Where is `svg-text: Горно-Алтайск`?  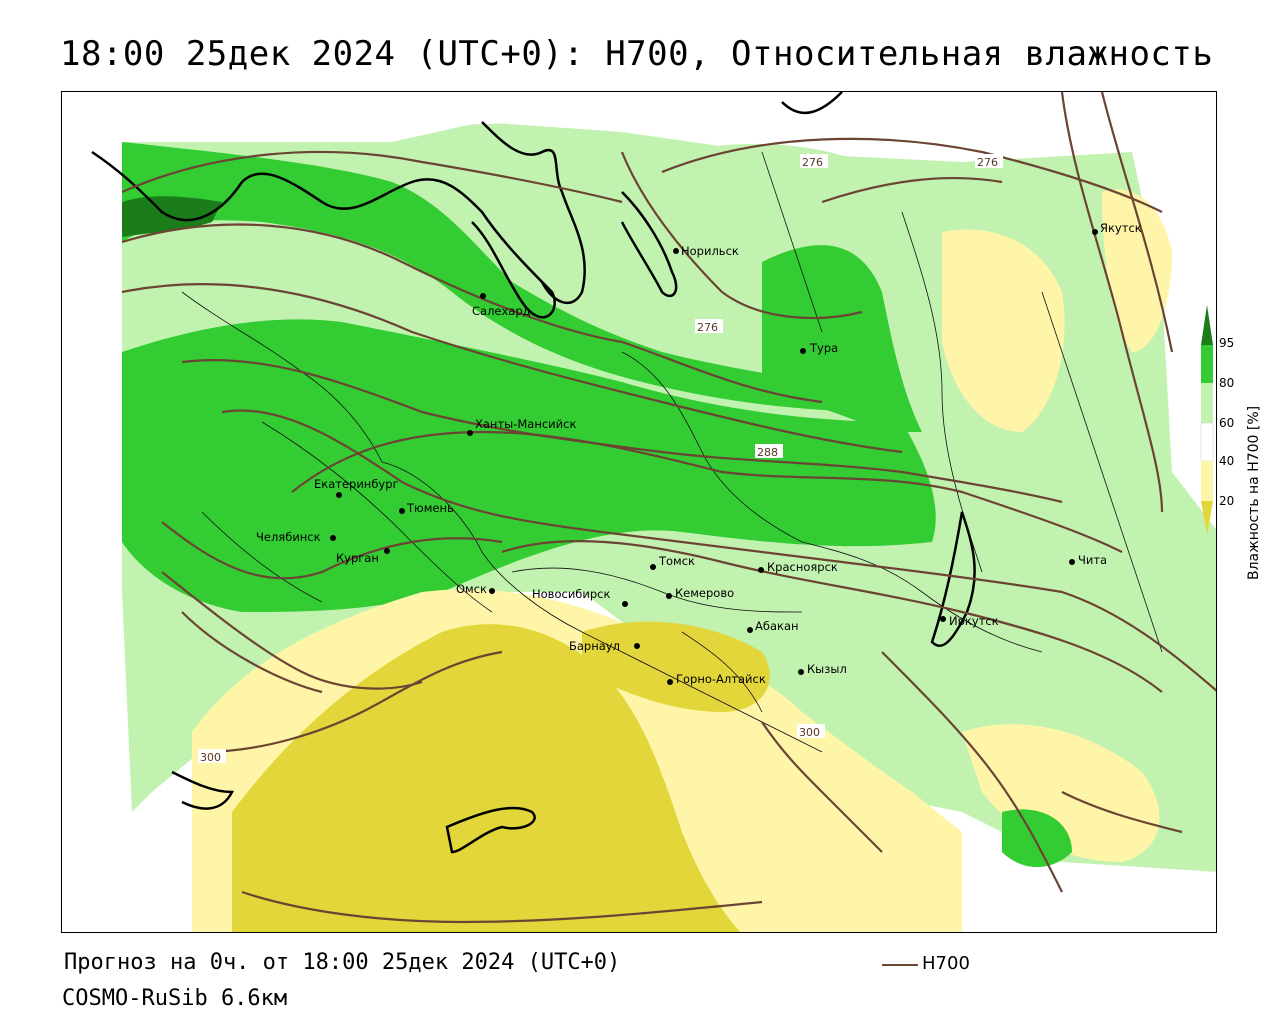
svg-text: Горно-Алтайск is located at coordinates (721, 679).